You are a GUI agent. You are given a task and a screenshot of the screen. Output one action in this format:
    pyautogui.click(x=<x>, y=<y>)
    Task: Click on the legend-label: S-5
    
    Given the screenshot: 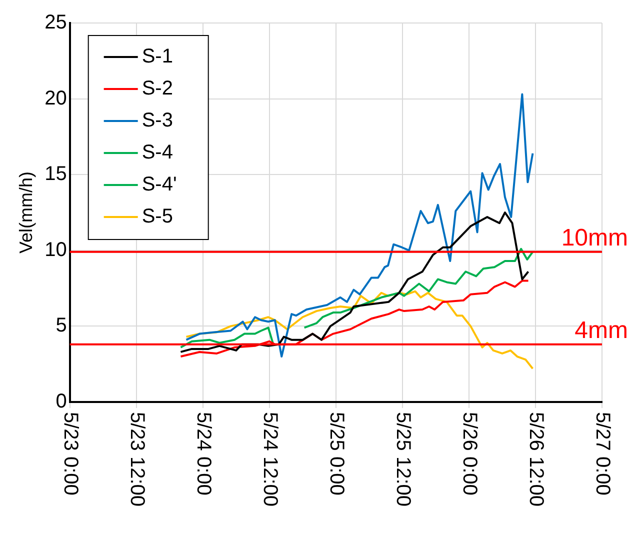 What is the action you would take?
    pyautogui.click(x=157, y=217)
    